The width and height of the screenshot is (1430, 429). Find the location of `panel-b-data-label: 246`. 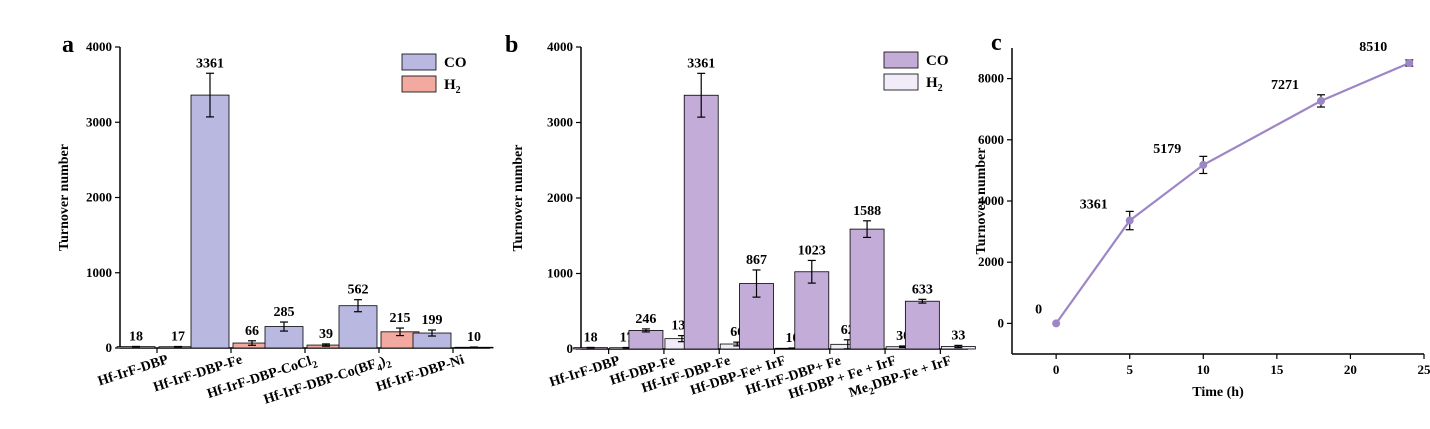

panel-b-data-label: 246 is located at coordinates (645, 319).